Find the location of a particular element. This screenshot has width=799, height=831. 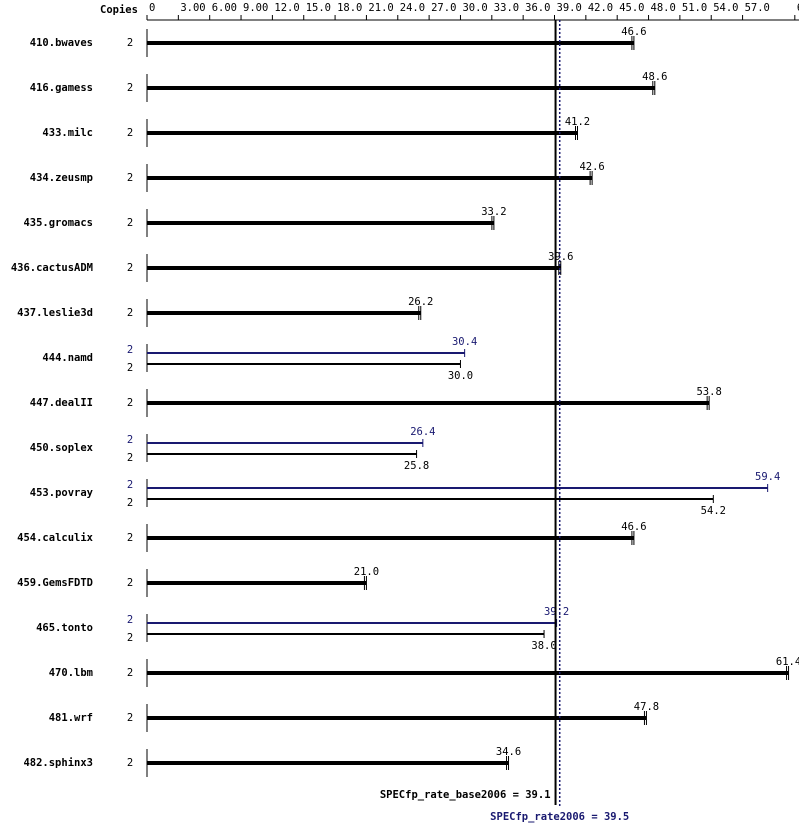

category-label: 465.tonto is located at coordinates (64, 628).